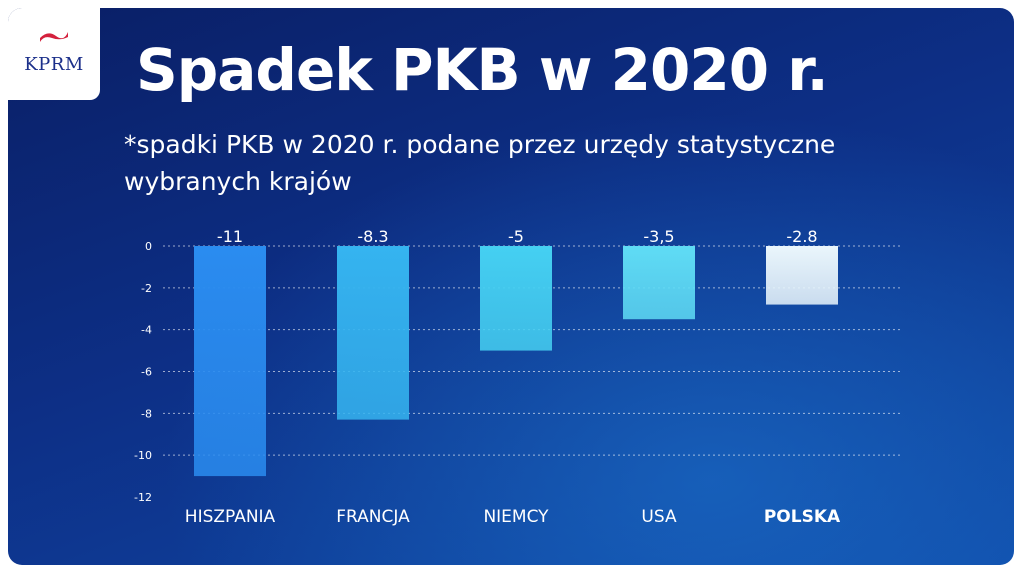  Describe the element at coordinates (373, 517) in the screenshot. I see `x-category-label: FRANCJA` at that location.